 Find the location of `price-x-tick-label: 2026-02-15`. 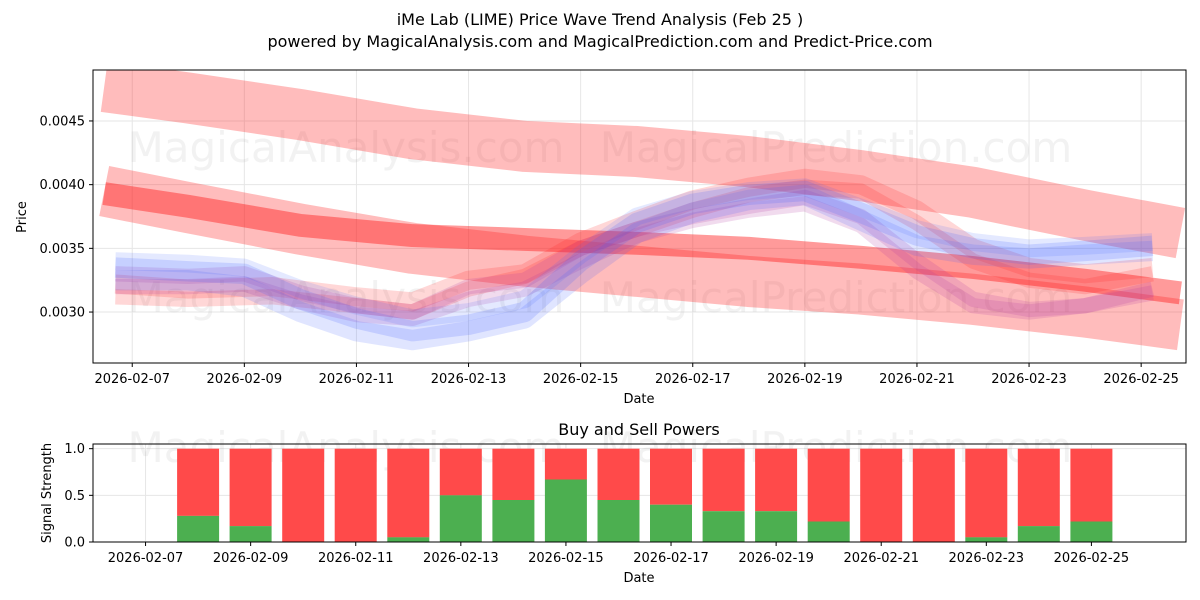

price-x-tick-label: 2026-02-15 is located at coordinates (581, 379).